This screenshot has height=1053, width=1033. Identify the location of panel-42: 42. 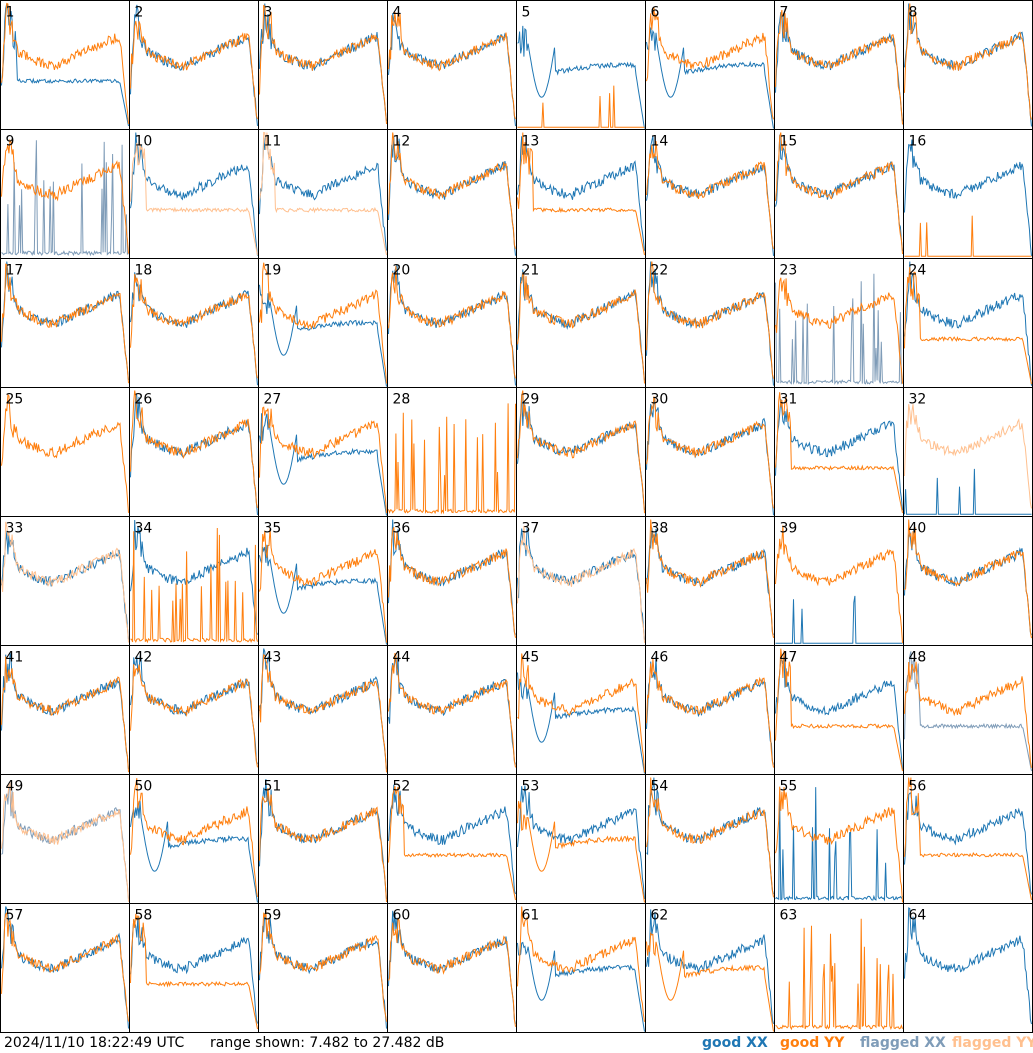
(194, 710).